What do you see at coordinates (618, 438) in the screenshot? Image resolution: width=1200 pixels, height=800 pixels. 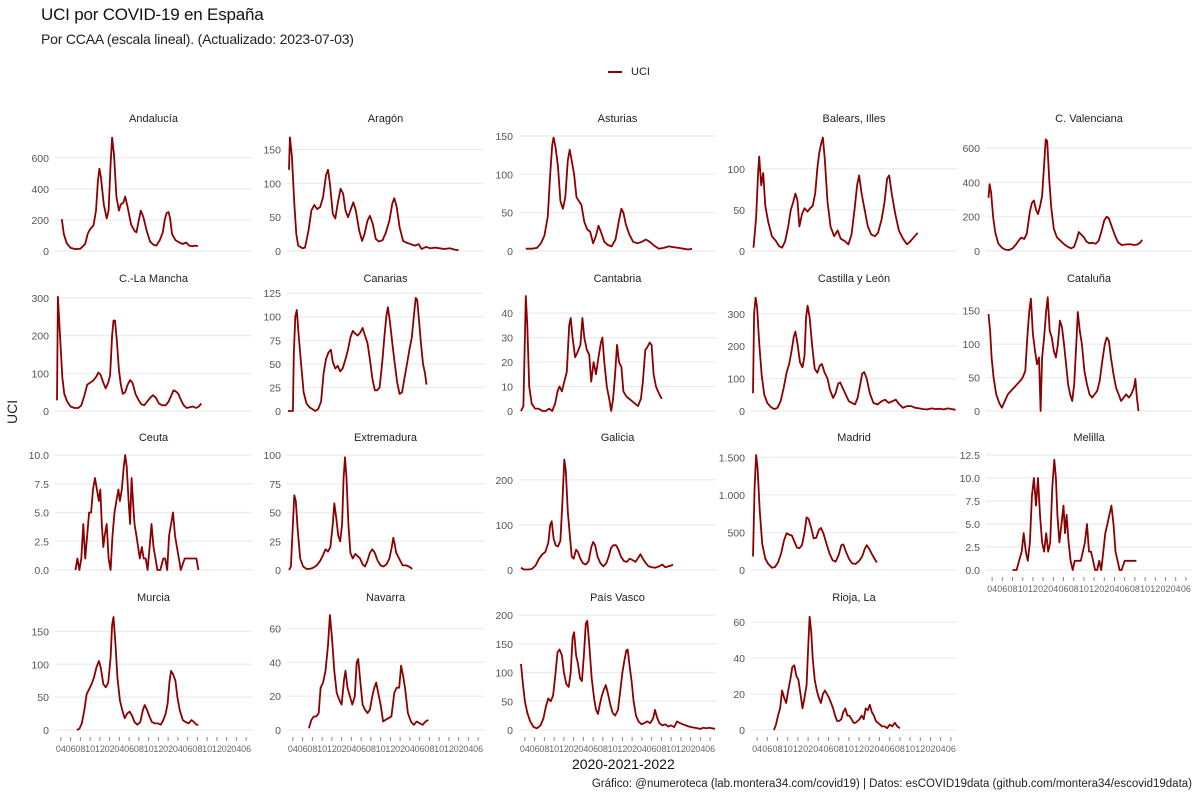 I see `panel-title: Galicia` at bounding box center [618, 438].